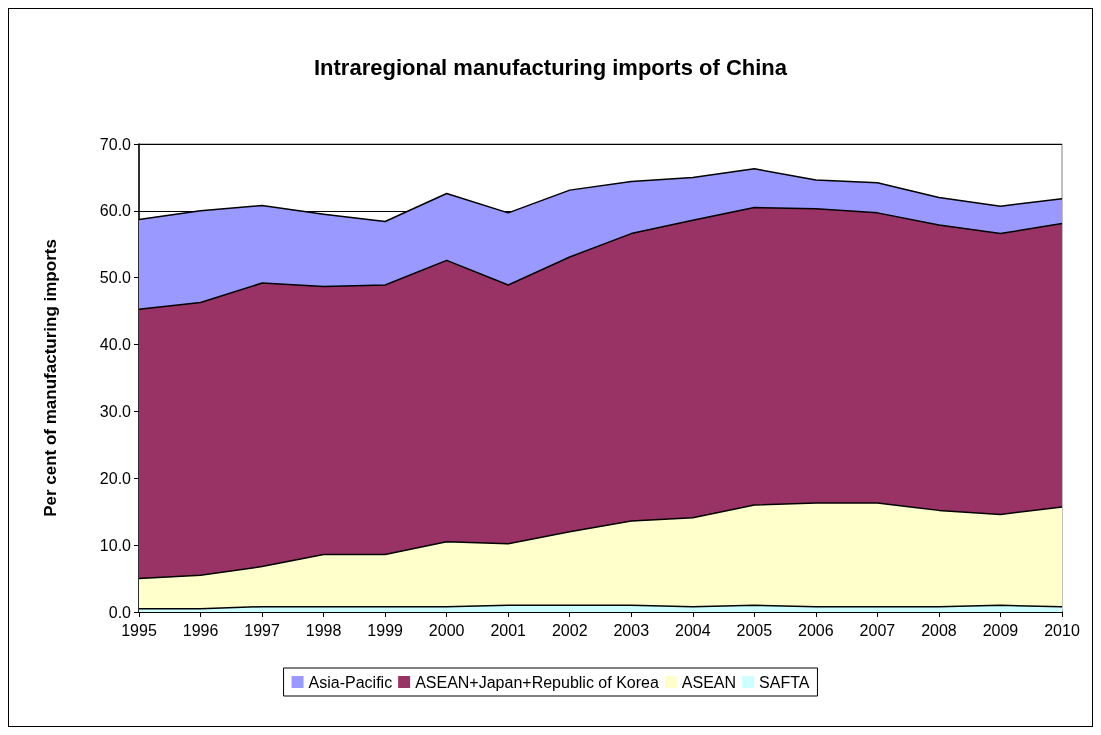 This screenshot has height=735, width=1101. Describe the element at coordinates (115, 278) in the screenshot. I see `y-tick-label: 50.0` at that location.